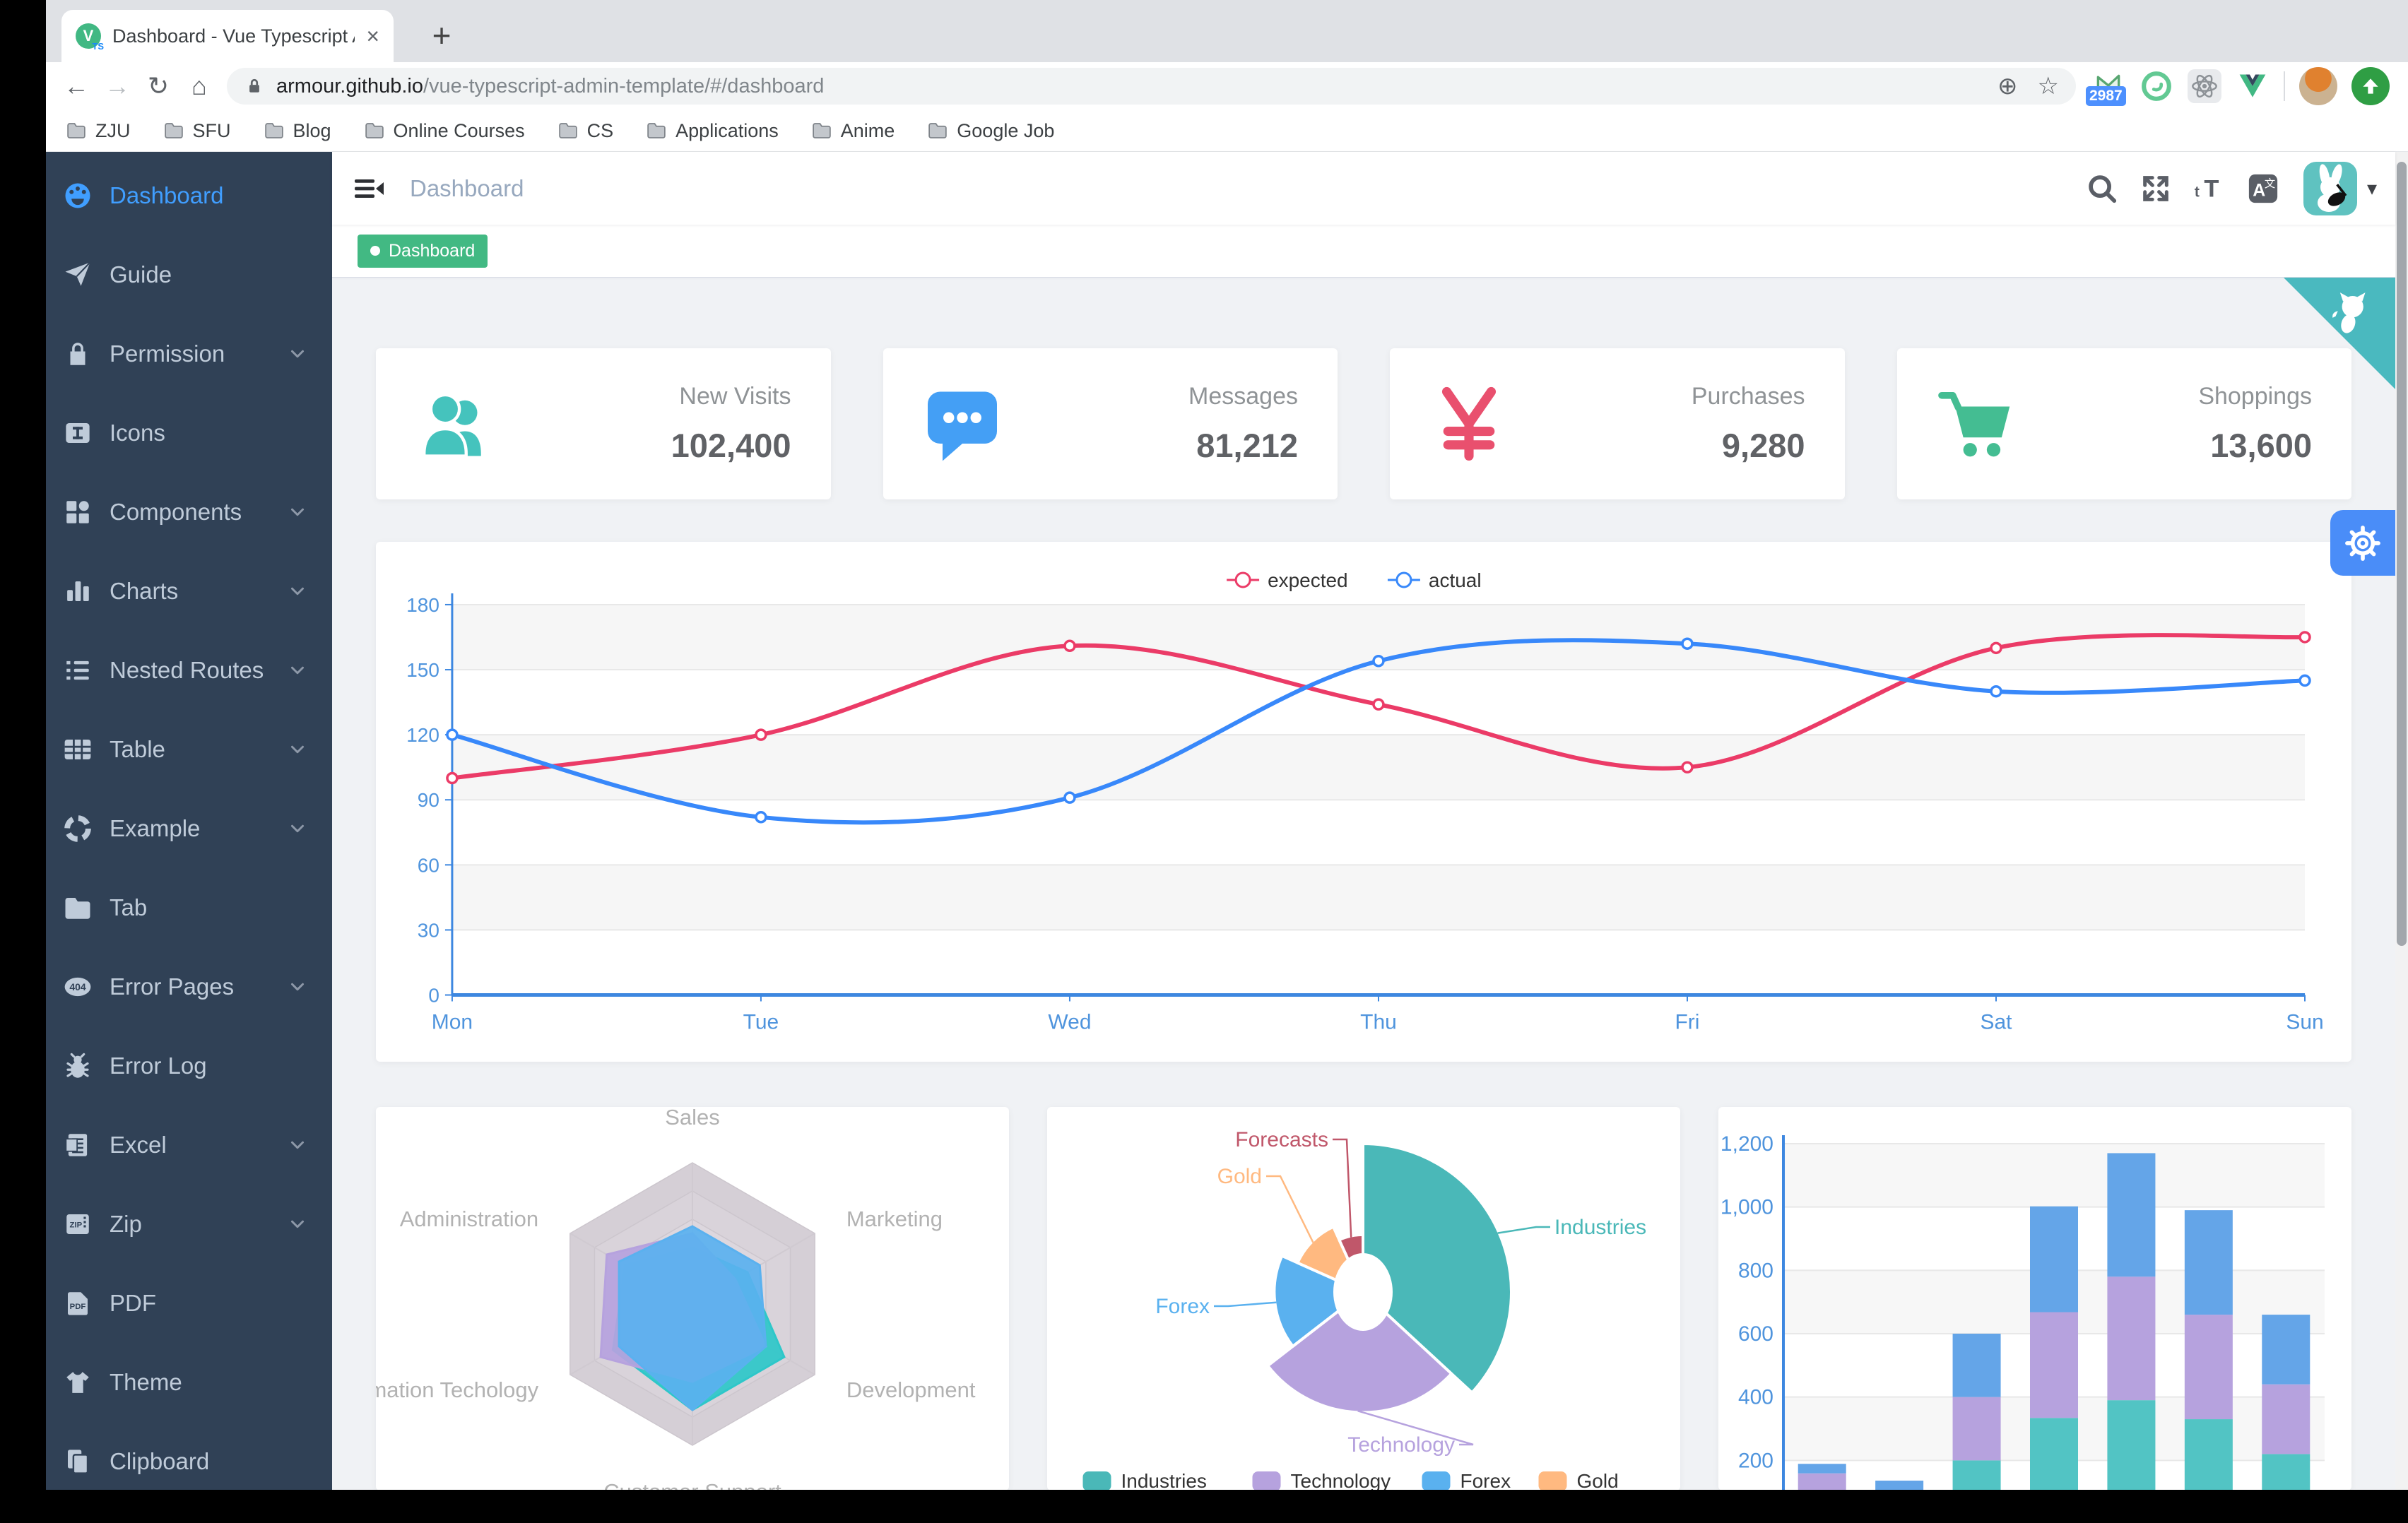  Describe the element at coordinates (227, 36) in the screenshot. I see `browser-tab: V TS Dashboard - Vue Typescript Ad ×` at that location.